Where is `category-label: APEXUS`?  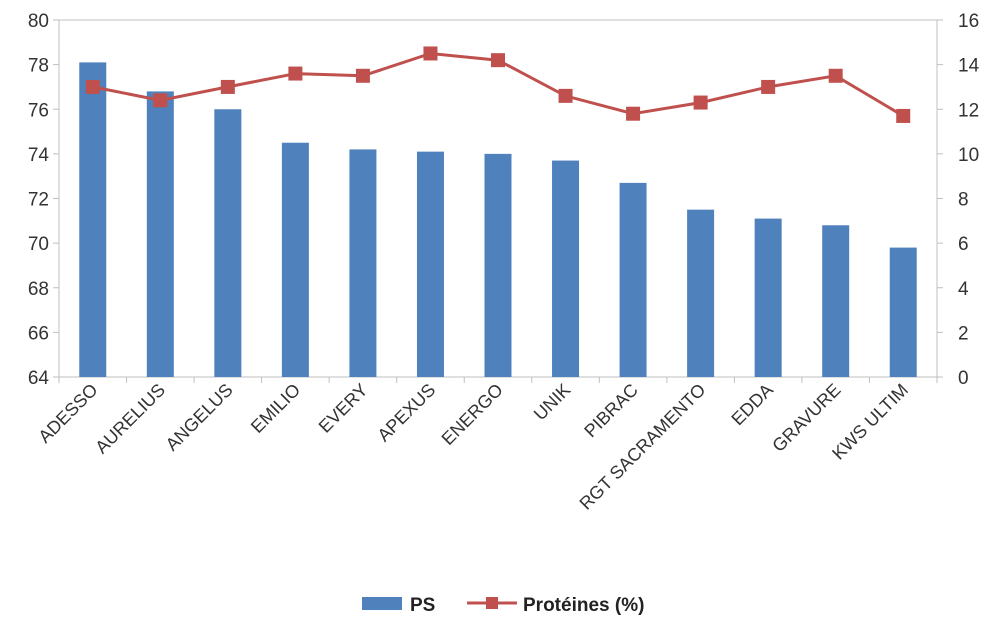
category-label: APEXUS is located at coordinates (407, 413).